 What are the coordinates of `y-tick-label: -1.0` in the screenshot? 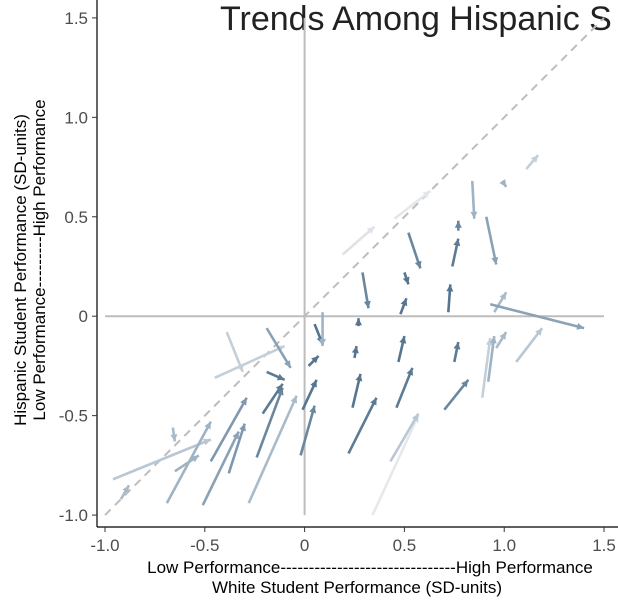 It's located at (73, 515).